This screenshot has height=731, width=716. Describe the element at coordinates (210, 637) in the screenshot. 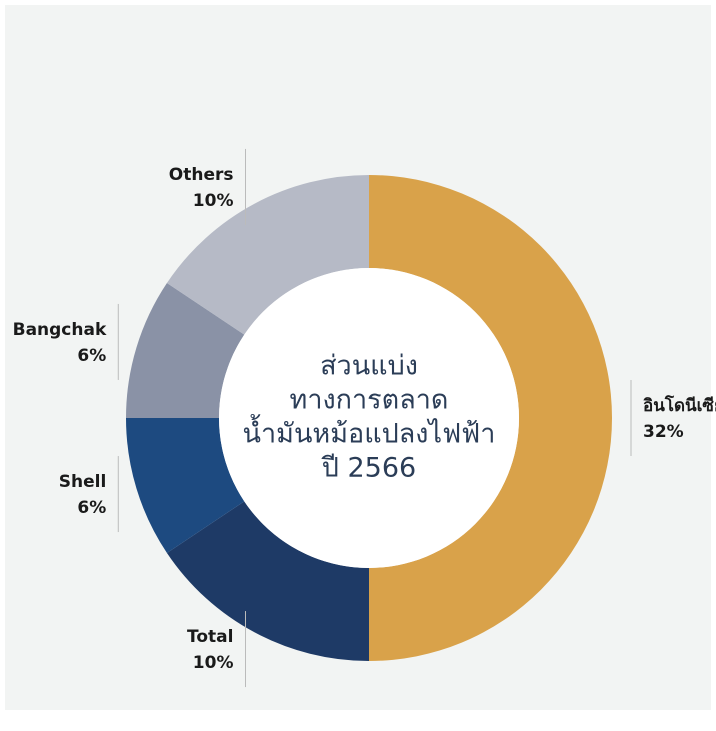

I see `slice-label: Total` at that location.